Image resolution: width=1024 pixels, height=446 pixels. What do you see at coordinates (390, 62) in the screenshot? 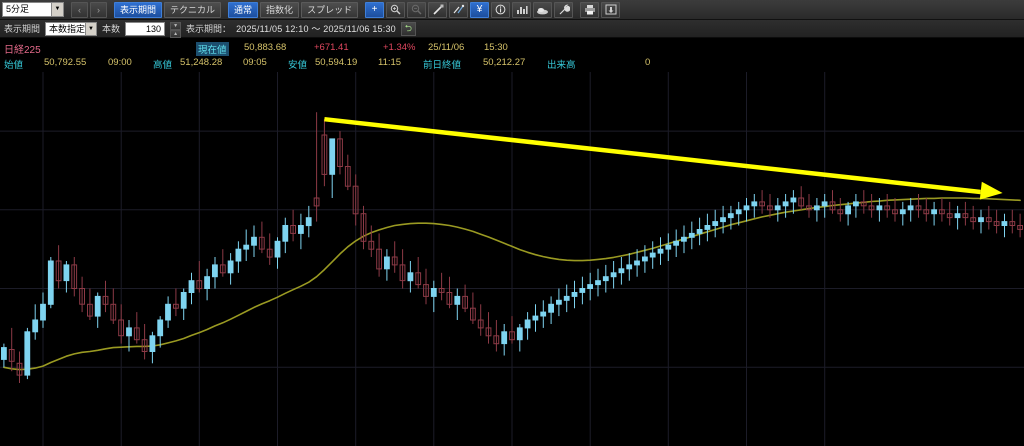
I see `low-time: 11:15` at bounding box center [390, 62].